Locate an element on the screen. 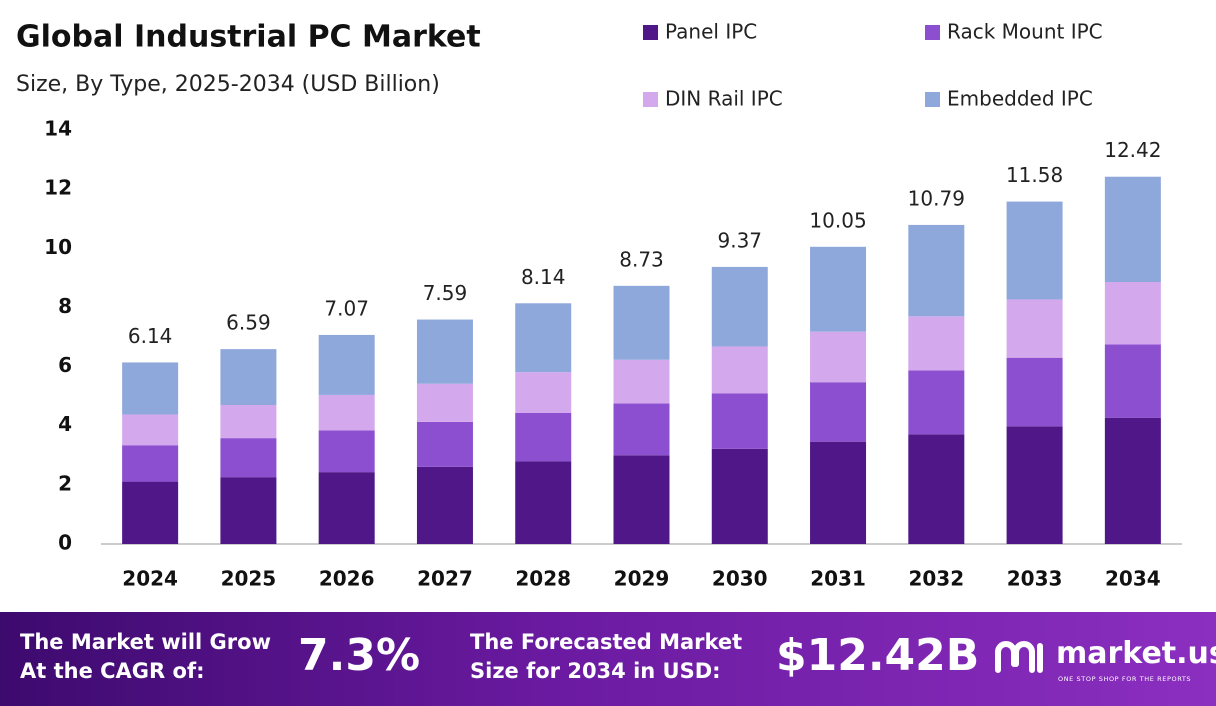  x-tick-label: 2030 is located at coordinates (740, 579).